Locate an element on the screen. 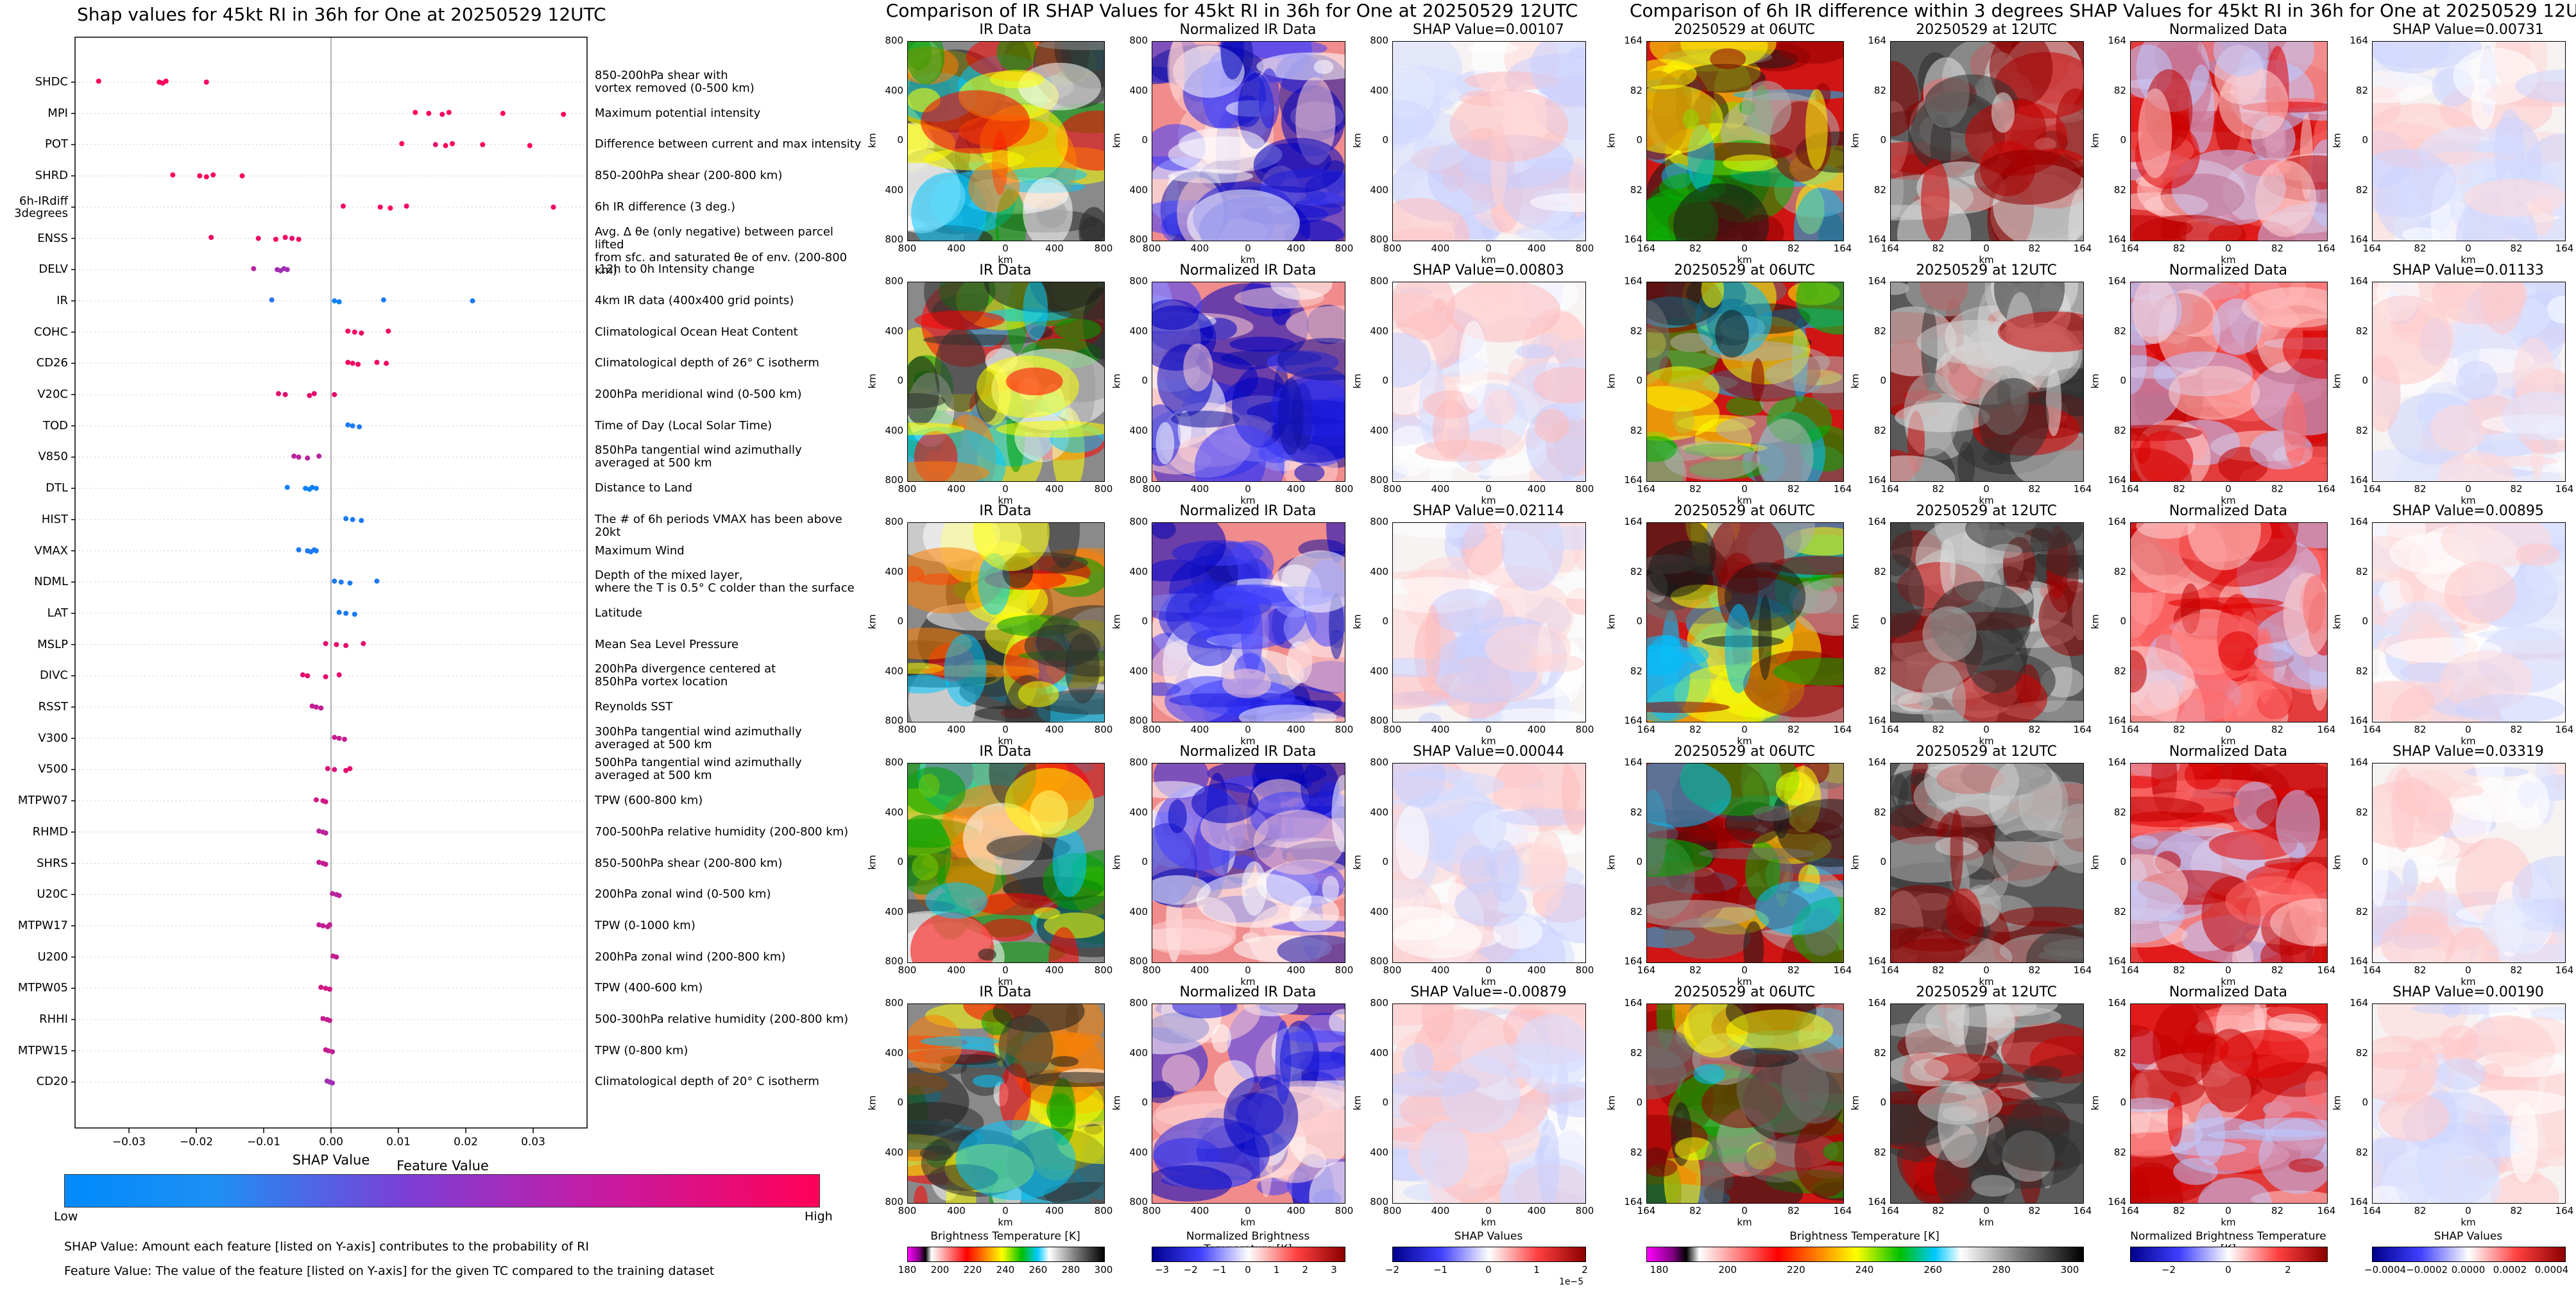  feature-label: RHHI is located at coordinates (53, 1019).